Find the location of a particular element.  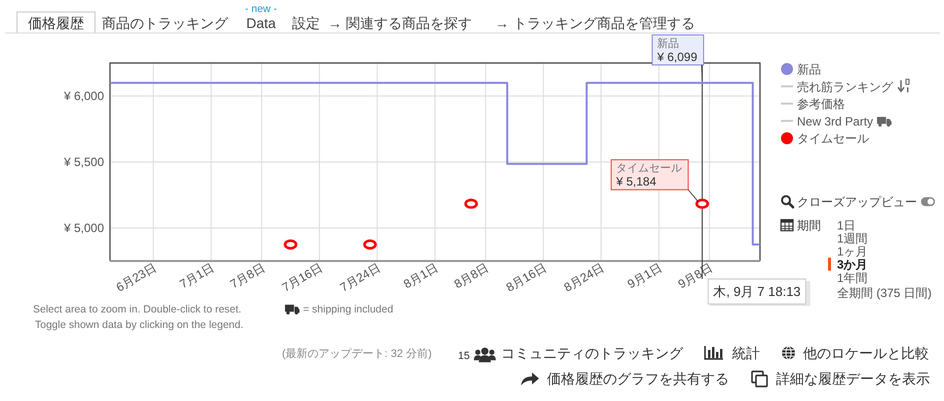

legend-item: タイムセール is located at coordinates (825, 139).